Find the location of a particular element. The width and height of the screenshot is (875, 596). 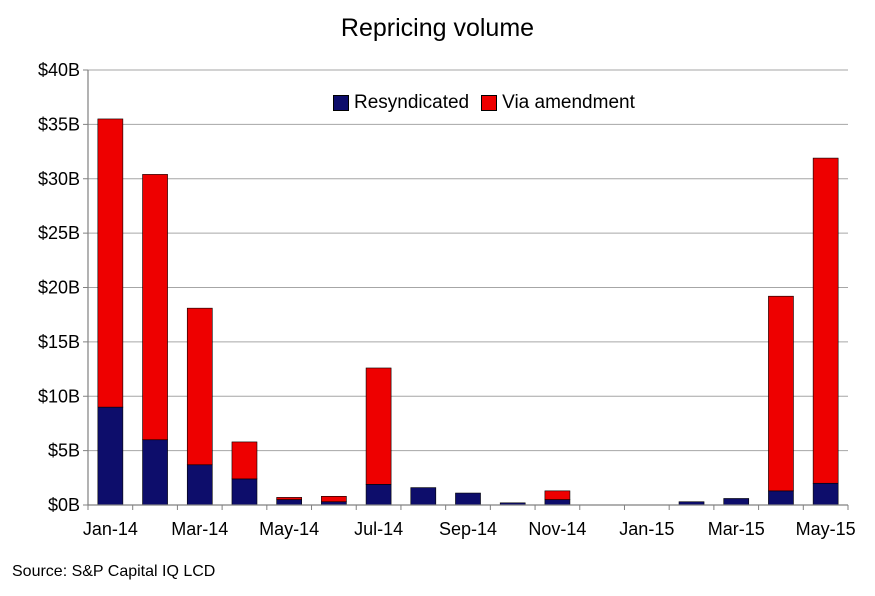

y-tick-label: $40B is located at coordinates (59, 70).